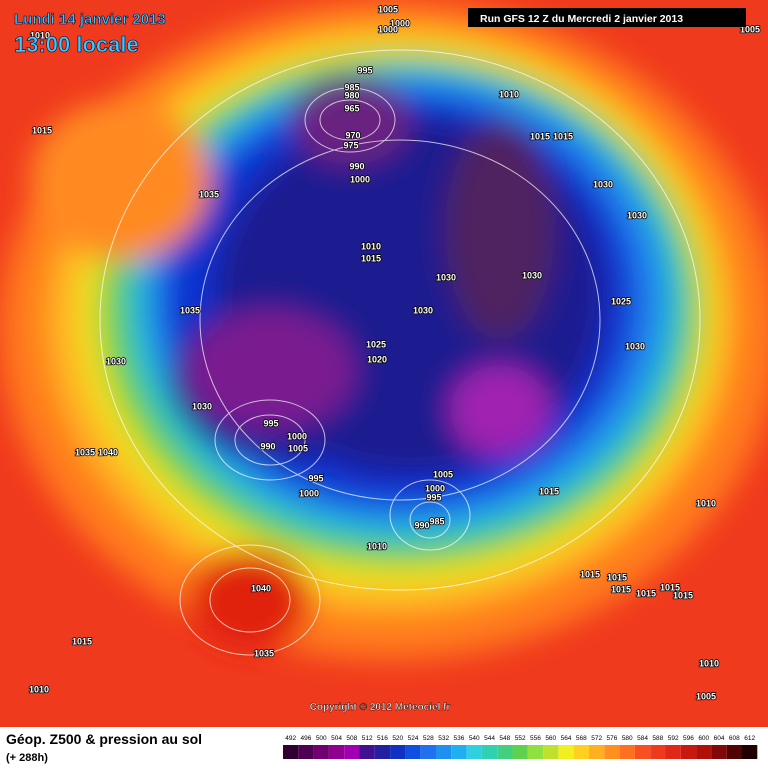  I want to click on pressure-label: 970, so click(352, 135).